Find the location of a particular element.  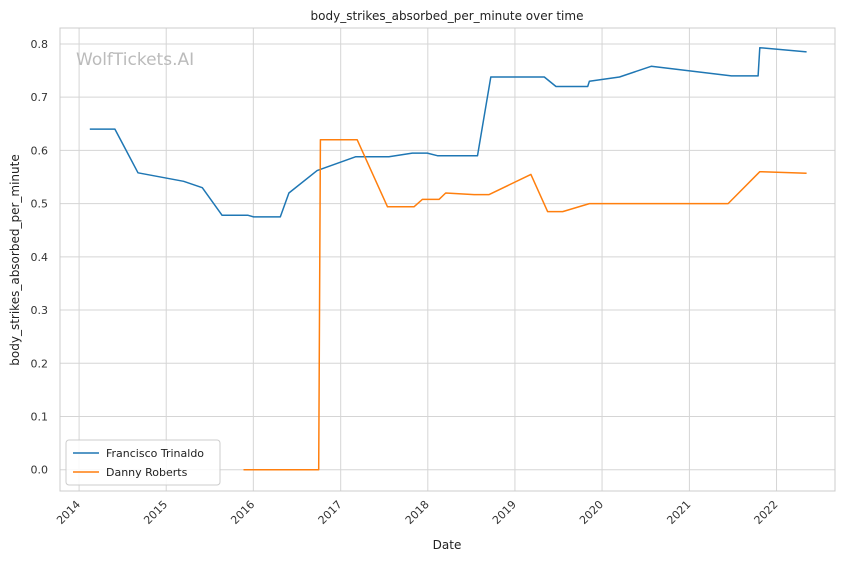

y-tick-label: 0.4 is located at coordinates (40, 257).